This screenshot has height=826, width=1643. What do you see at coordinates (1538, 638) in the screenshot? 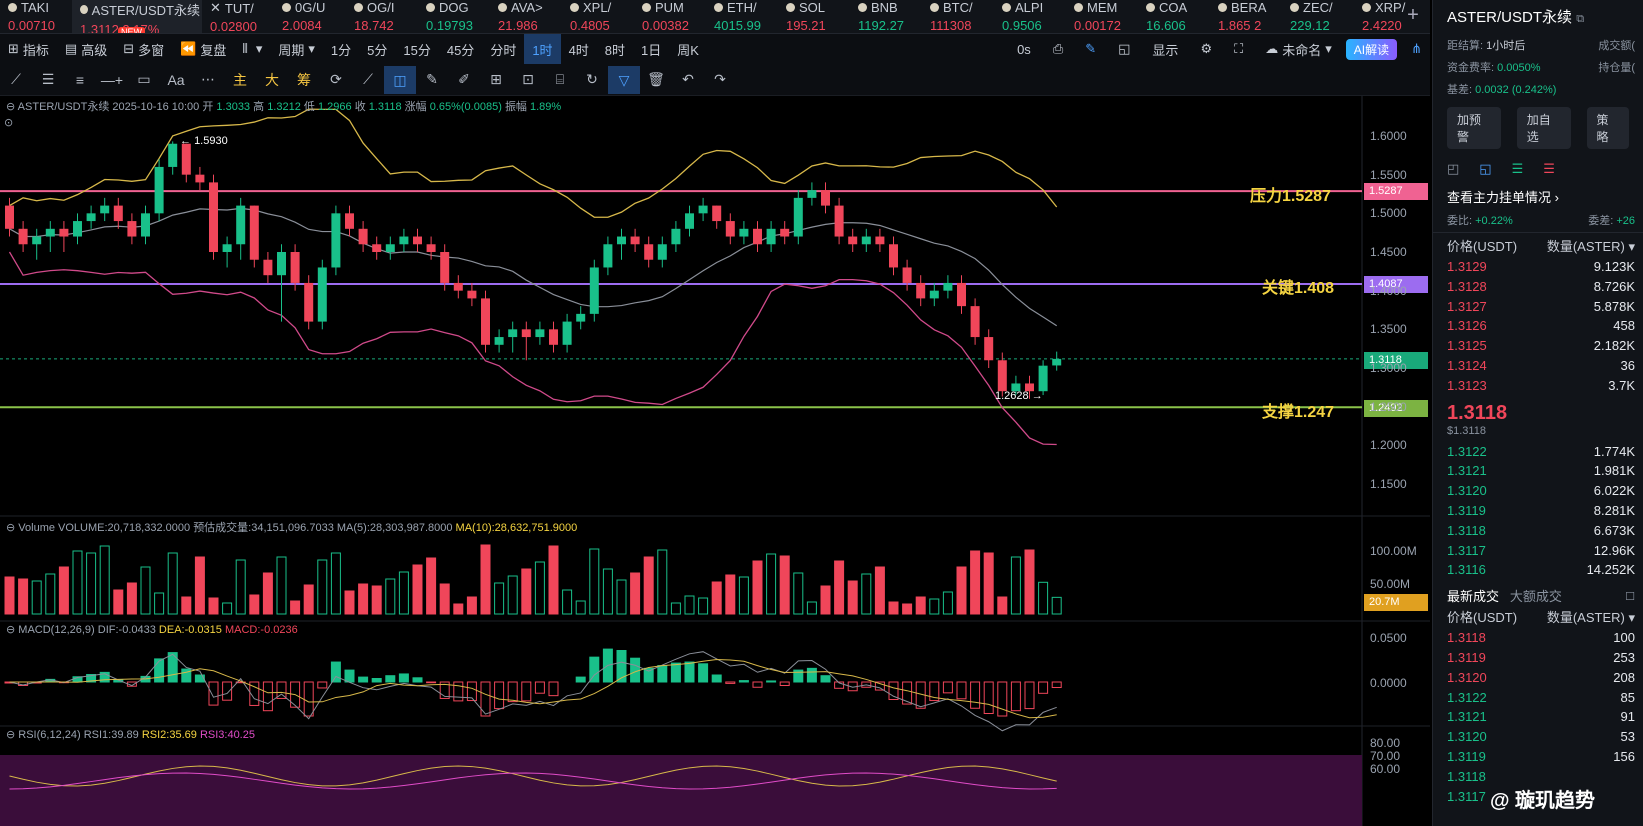
I see `order-row: 1.3118 100` at bounding box center [1538, 638].